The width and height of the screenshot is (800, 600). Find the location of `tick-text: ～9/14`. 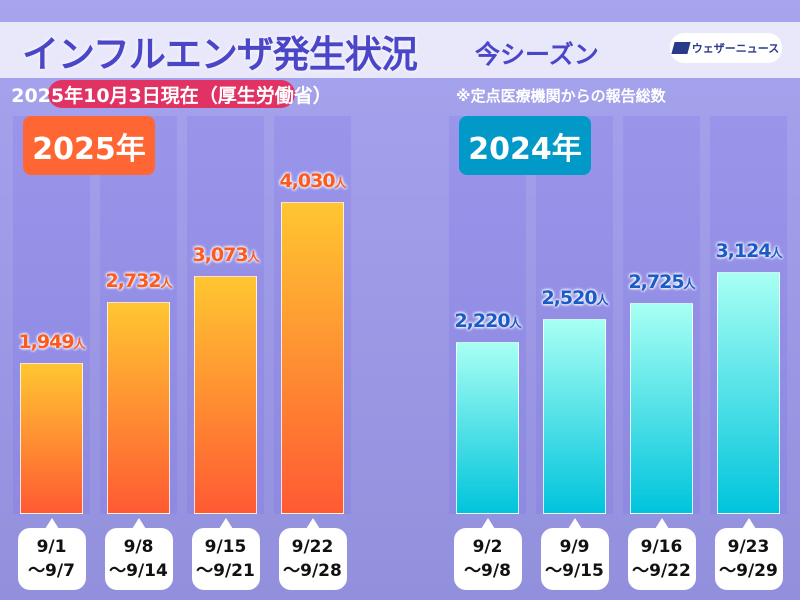

tick-text: ～9/14 is located at coordinates (138, 571).